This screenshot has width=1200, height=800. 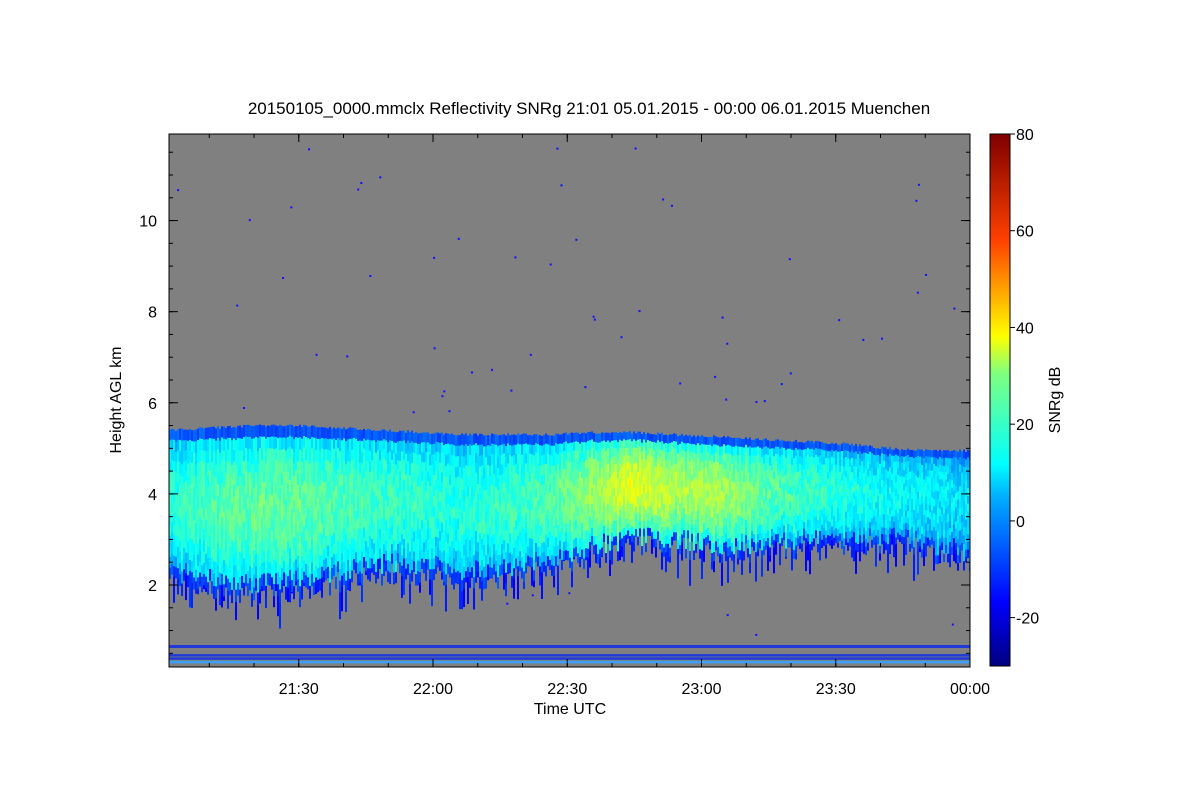 I want to click on y-axis-label: Height AGL km, so click(x=116, y=399).